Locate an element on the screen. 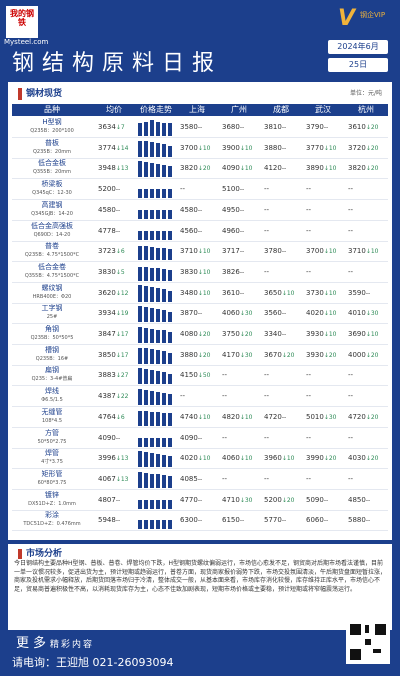 The image size is (400, 676). city-price-gz: 4960-- is located at coordinates (233, 231).